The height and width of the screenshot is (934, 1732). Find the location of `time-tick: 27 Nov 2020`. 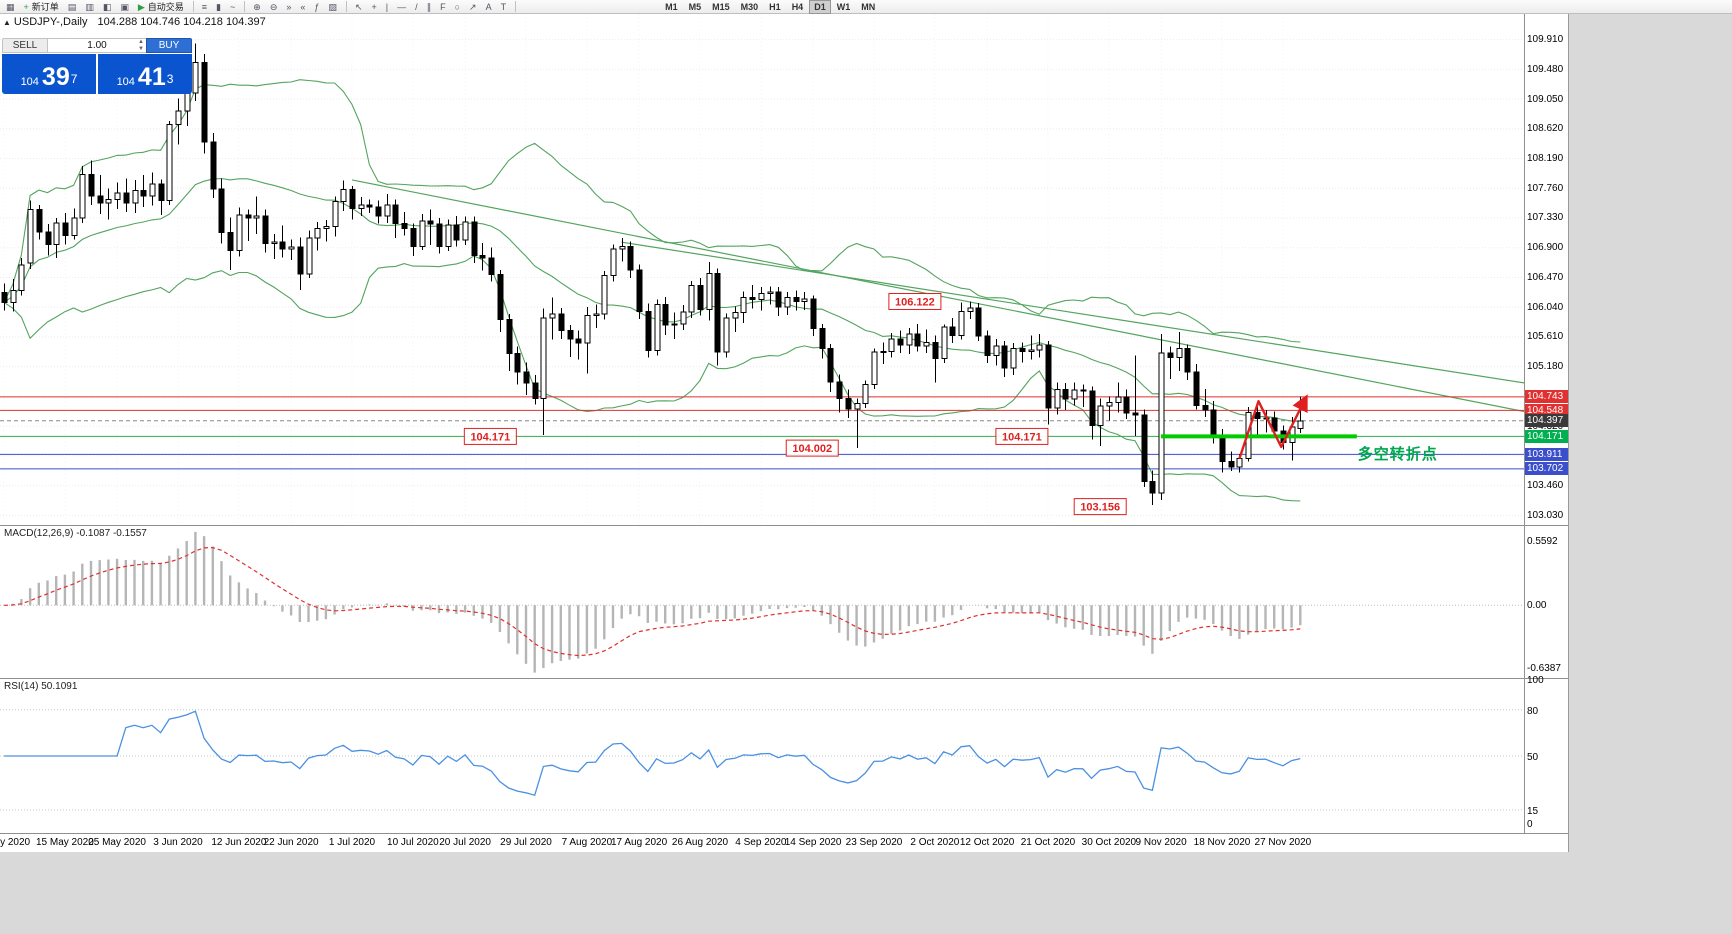

time-tick: 27 Nov 2020 is located at coordinates (1283, 842).